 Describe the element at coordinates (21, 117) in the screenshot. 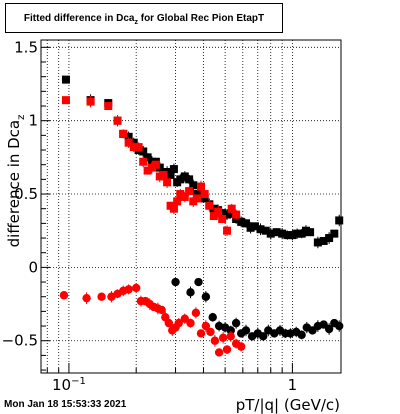

I see `y-axis-title-subscript: z` at that location.